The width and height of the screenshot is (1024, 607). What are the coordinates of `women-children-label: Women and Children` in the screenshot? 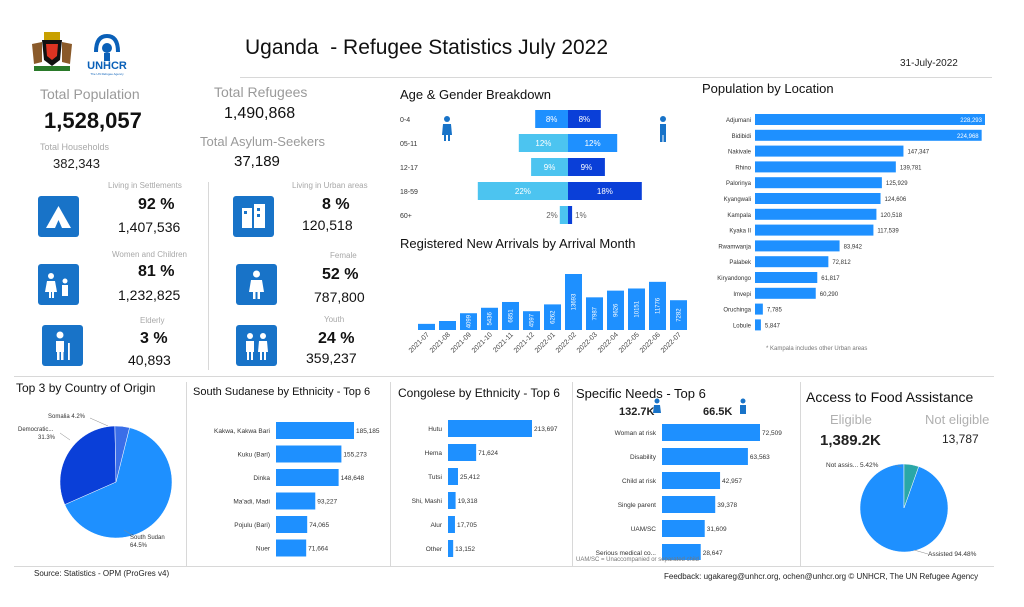 It's located at (150, 254).